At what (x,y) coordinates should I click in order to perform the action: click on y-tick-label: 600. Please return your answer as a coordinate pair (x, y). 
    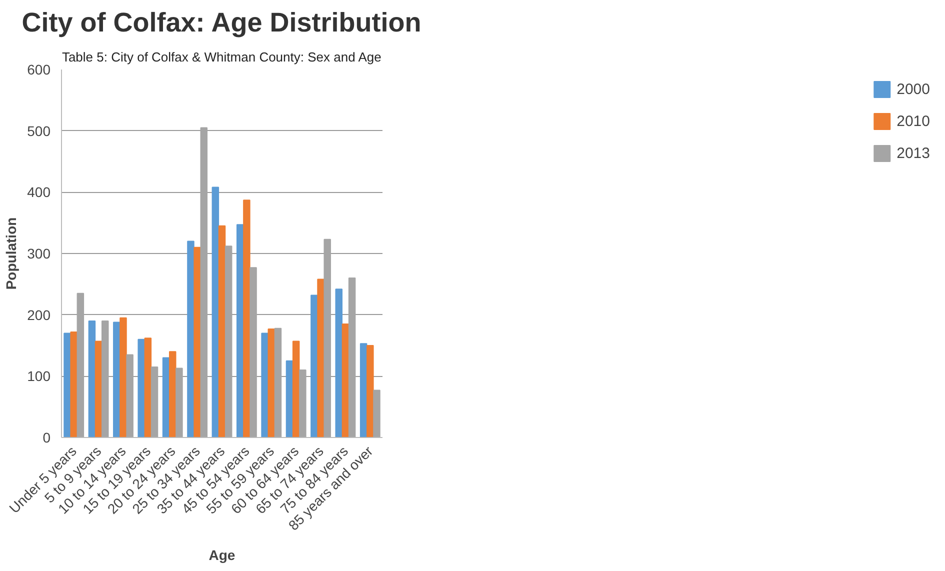
    Looking at the image, I should click on (39, 70).